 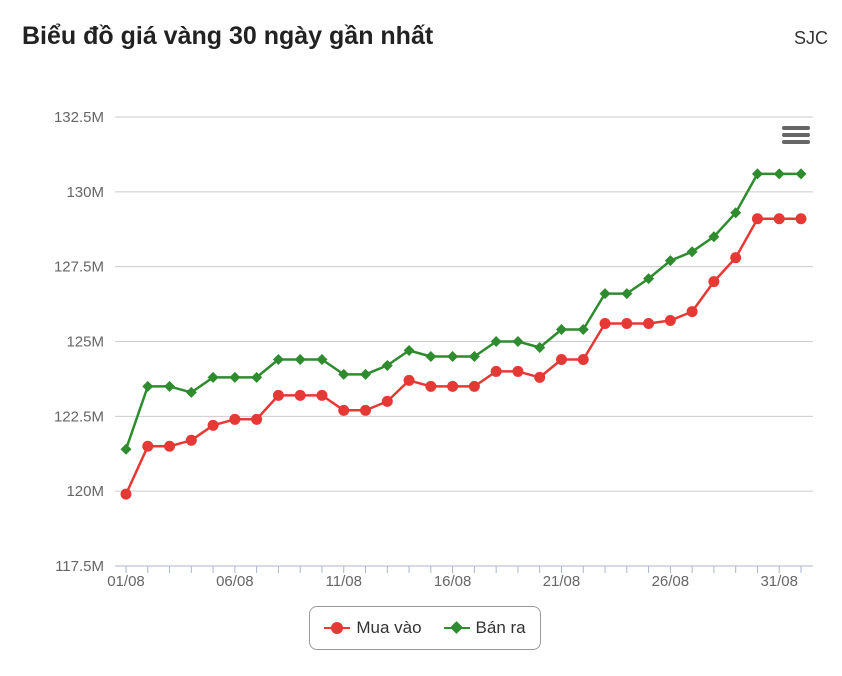 I want to click on legend-sell-label: Bán ra, so click(x=500, y=627).